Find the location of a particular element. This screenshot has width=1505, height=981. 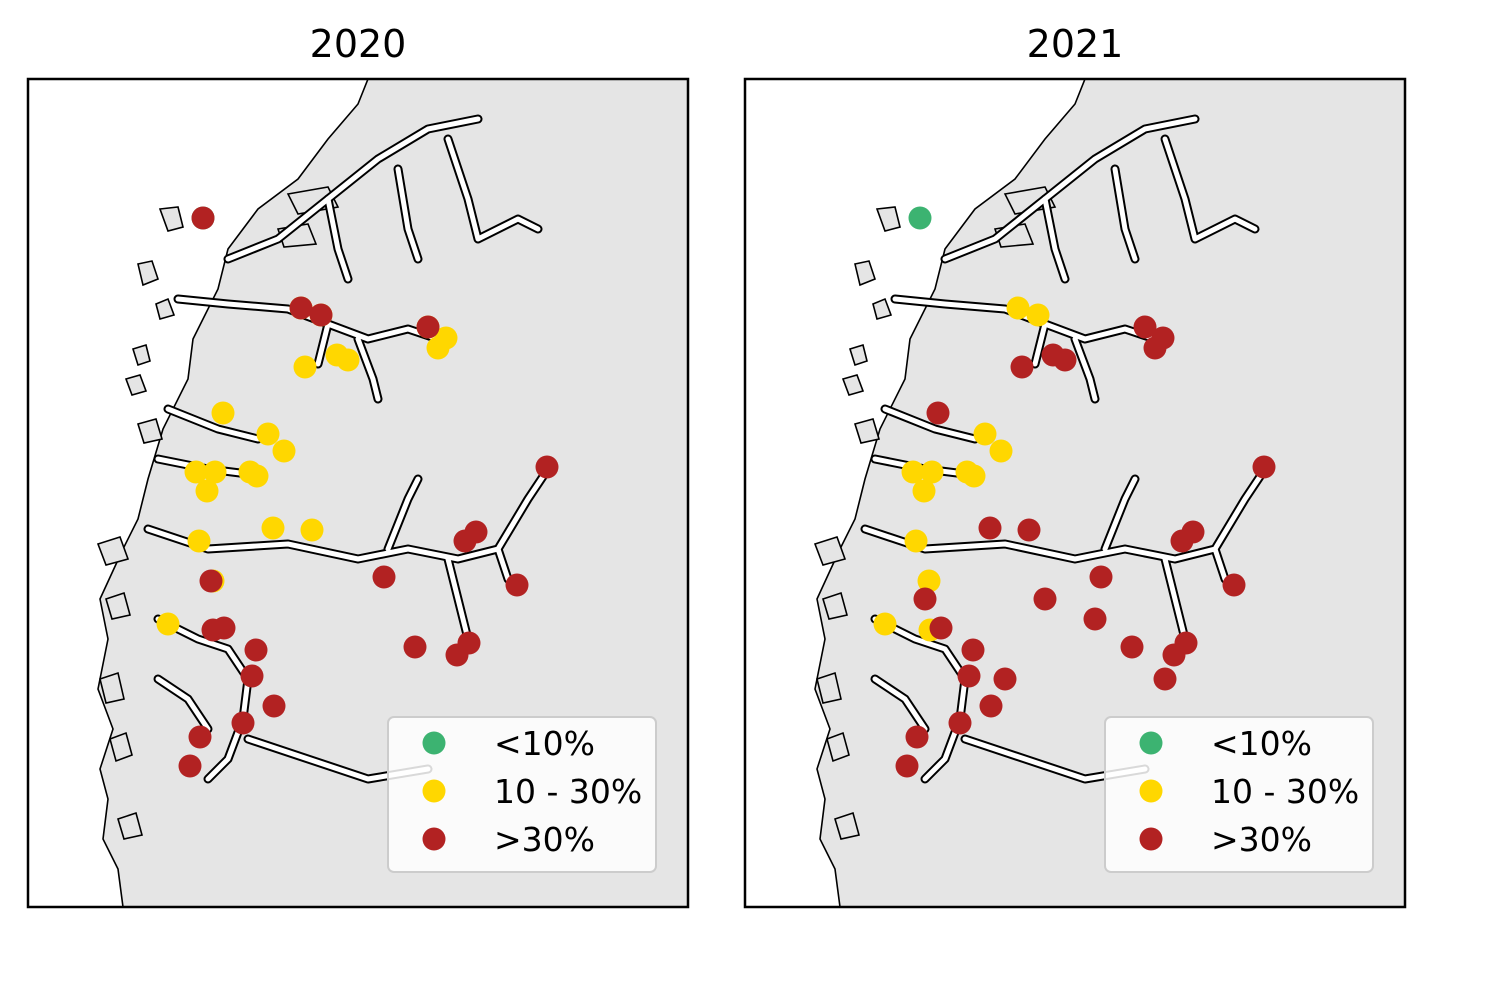

legend-2020: <10% 10 - 30% >30% is located at coordinates (522, 794).